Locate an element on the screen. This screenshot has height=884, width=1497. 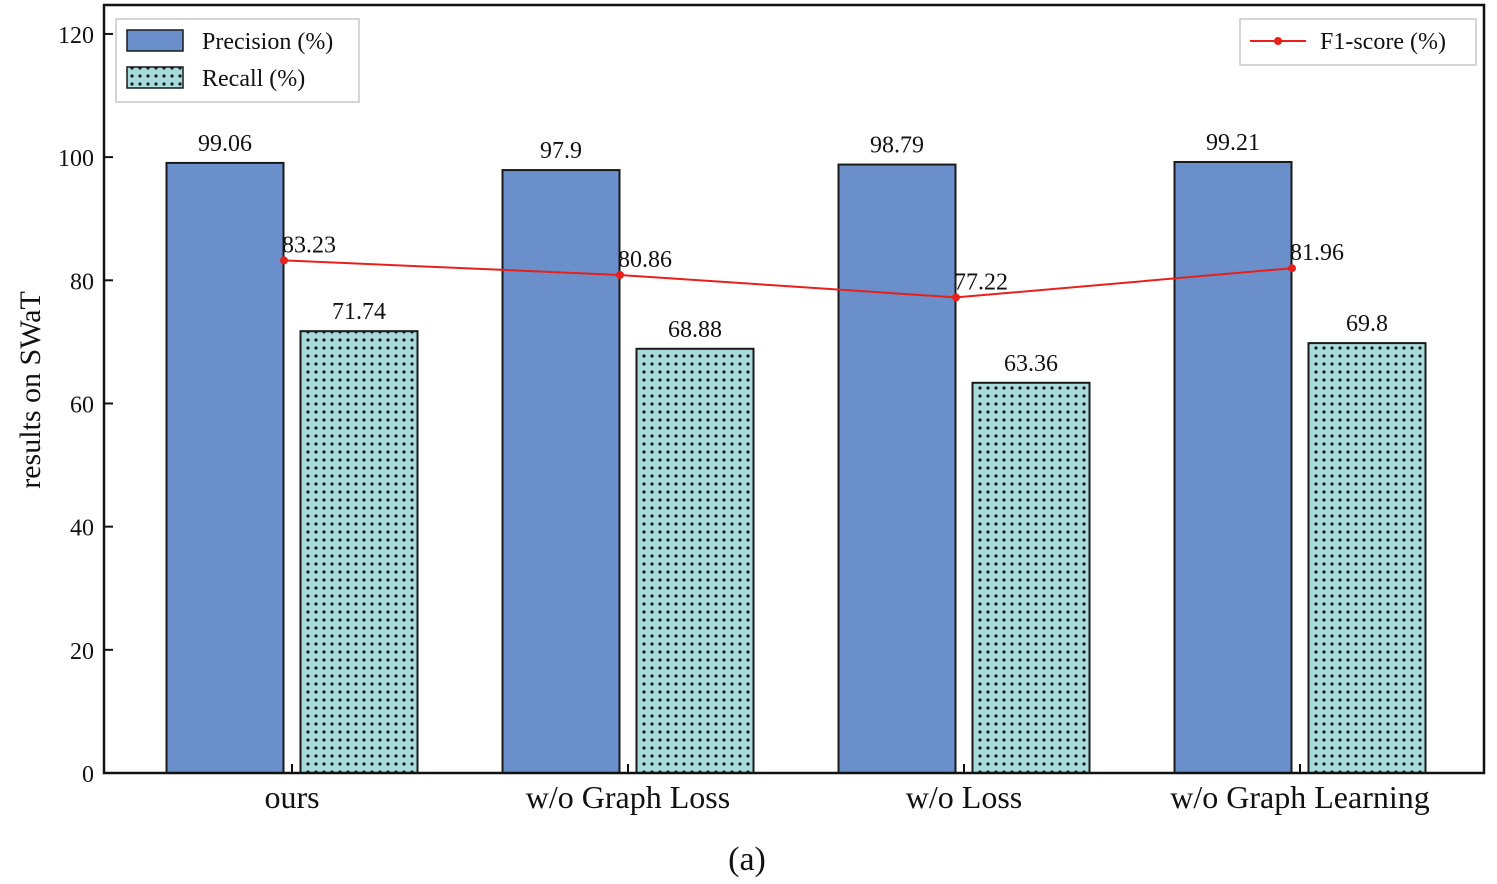
figure-caption: (a) is located at coordinates (747, 859).